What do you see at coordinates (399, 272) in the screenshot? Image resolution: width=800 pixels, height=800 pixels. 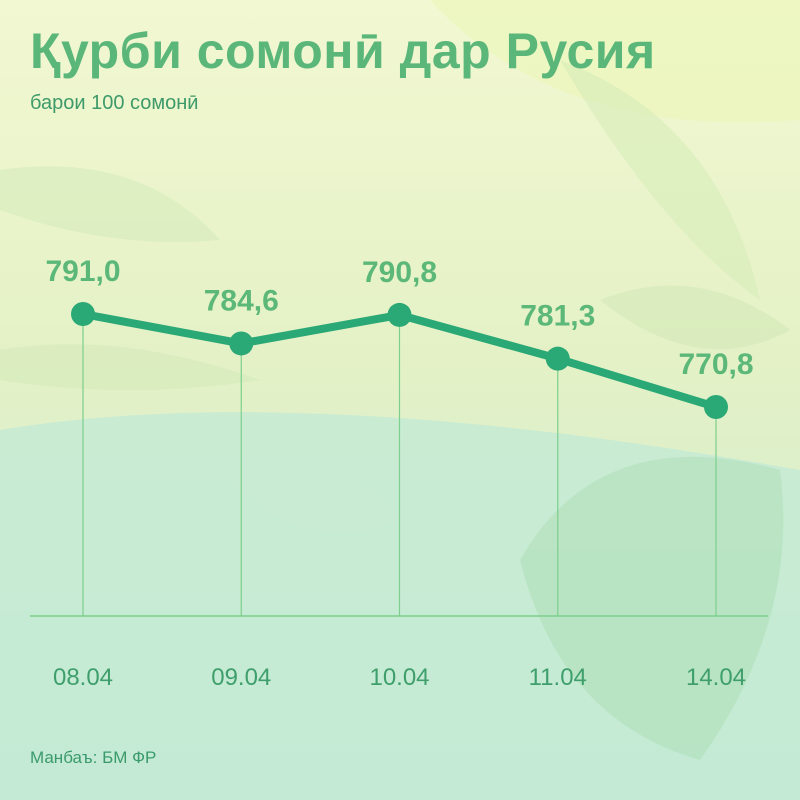 I see `data-label: 790,8` at bounding box center [399, 272].